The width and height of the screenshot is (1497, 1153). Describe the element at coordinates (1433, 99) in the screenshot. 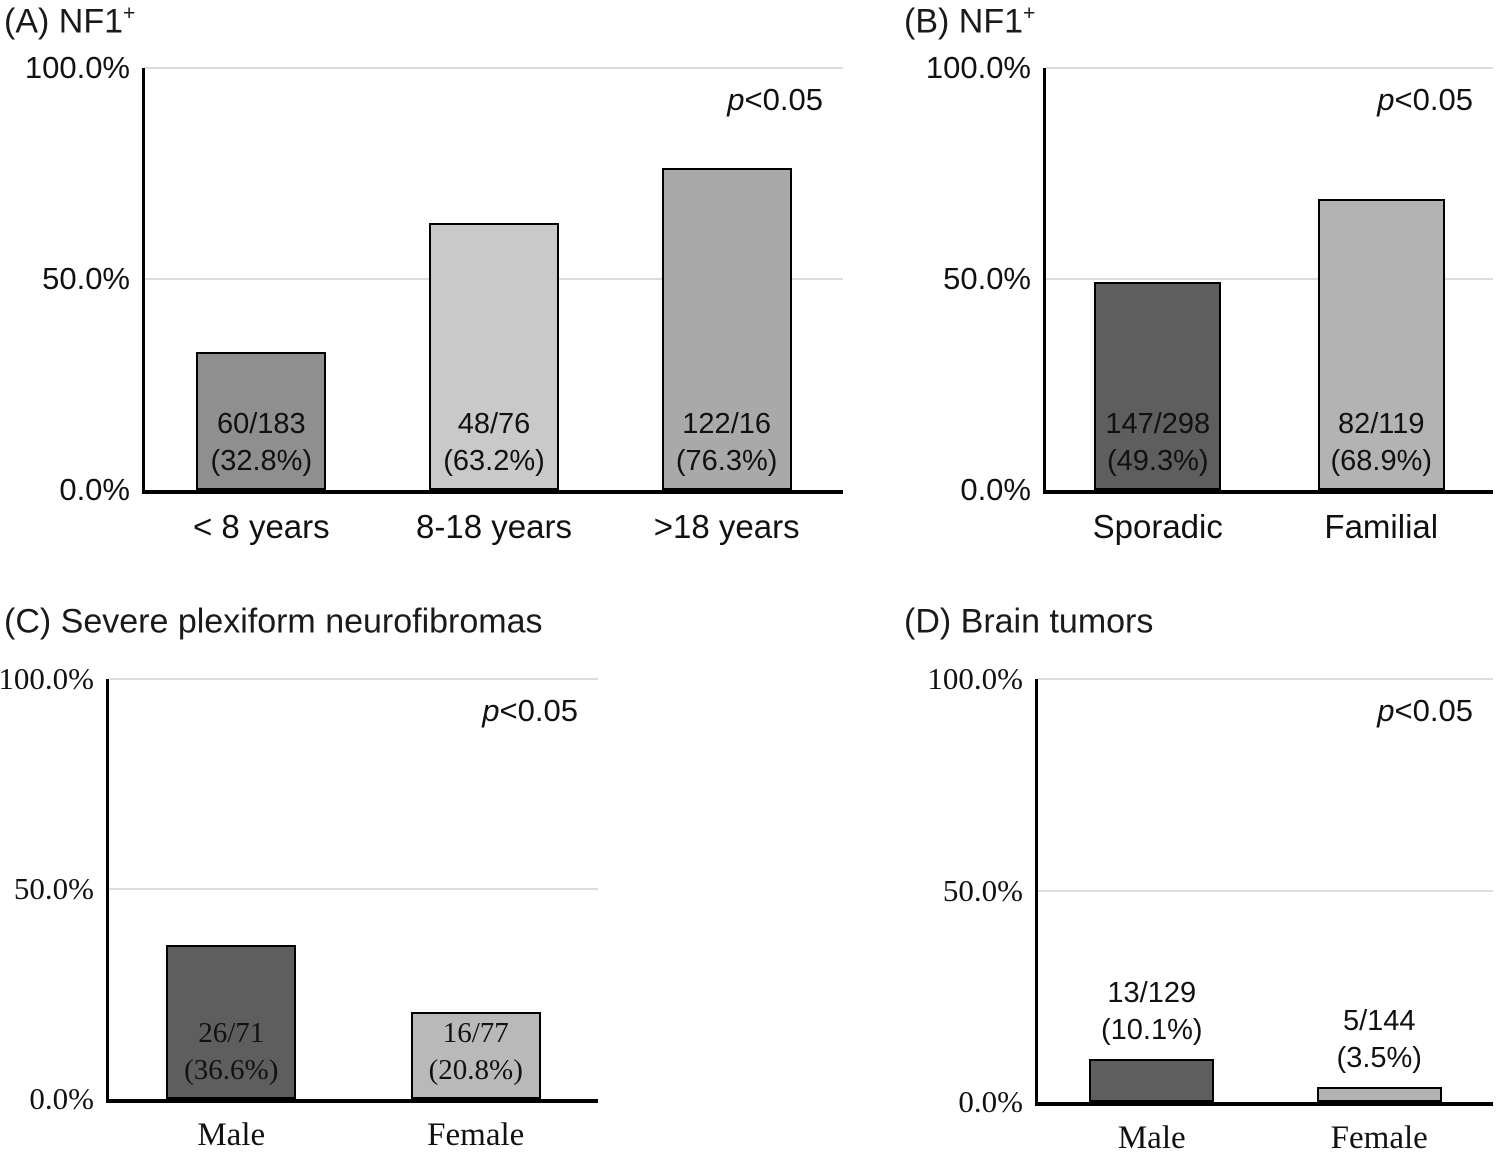

I see `panel-b-p-rest: <0.05` at that location.